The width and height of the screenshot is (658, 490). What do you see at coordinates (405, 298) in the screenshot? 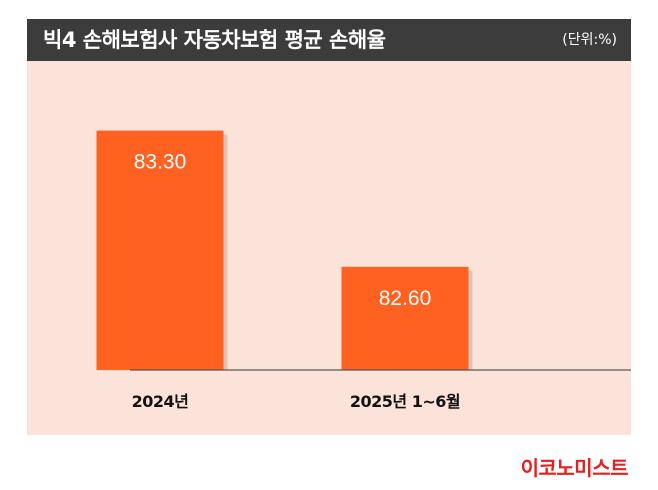
I see `value-label: 82.60` at bounding box center [405, 298].